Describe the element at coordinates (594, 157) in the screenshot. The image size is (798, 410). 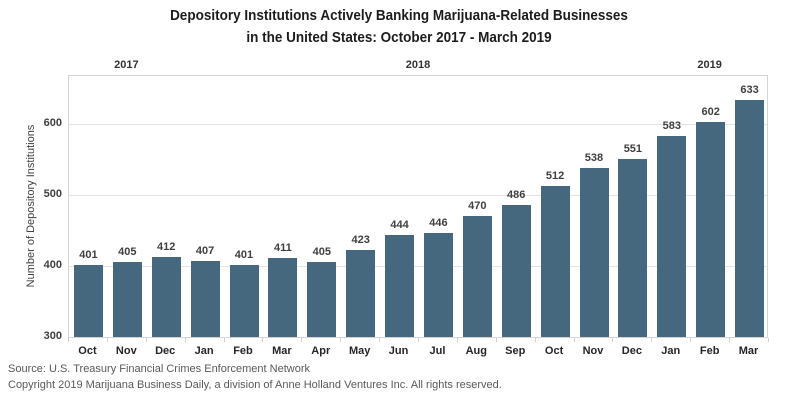
I see `bar-value-label: 538` at that location.